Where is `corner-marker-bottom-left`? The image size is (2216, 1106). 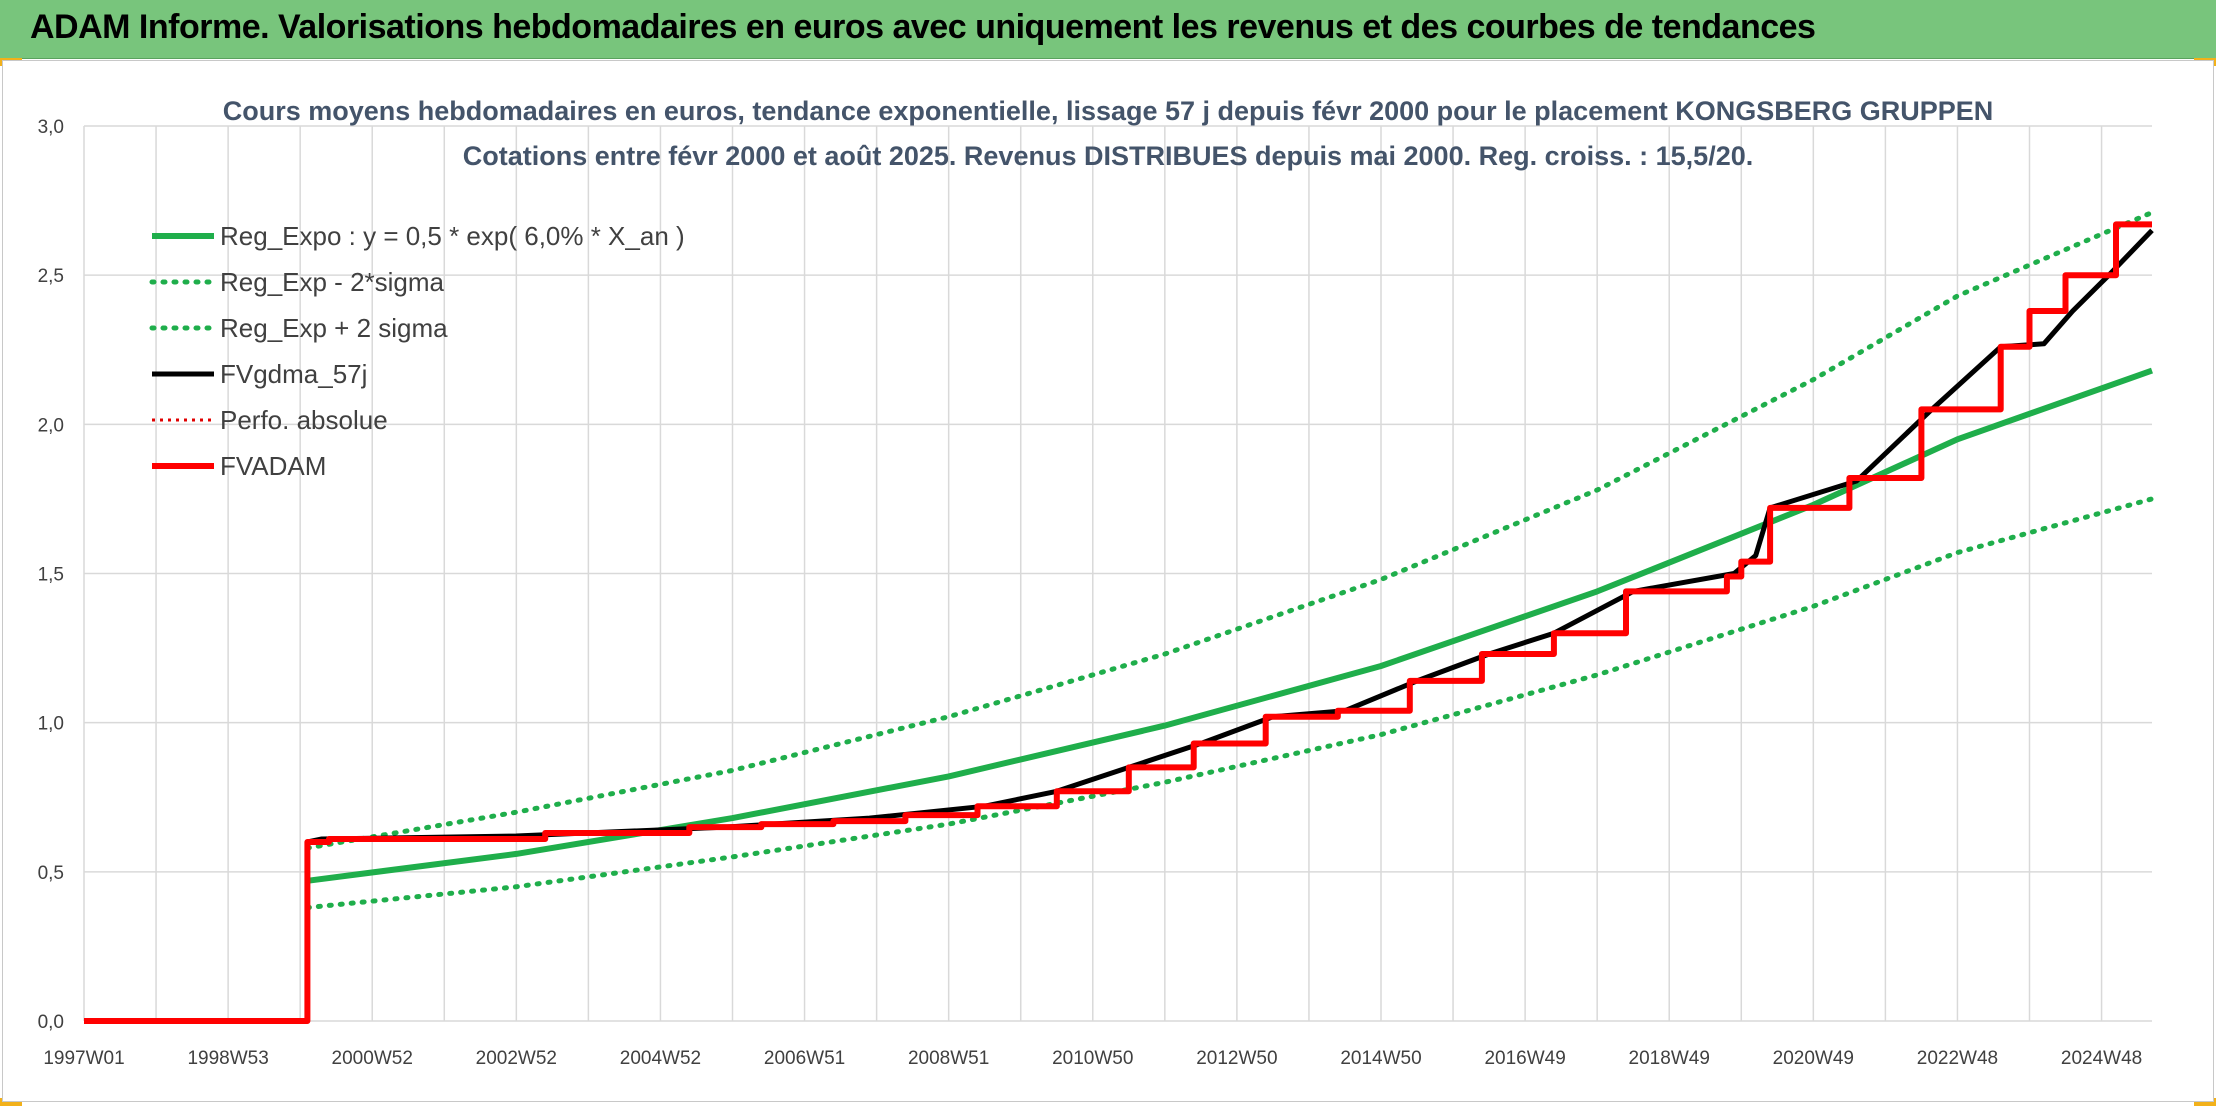
corner-marker-bottom-left is located at coordinates (11, 1102).